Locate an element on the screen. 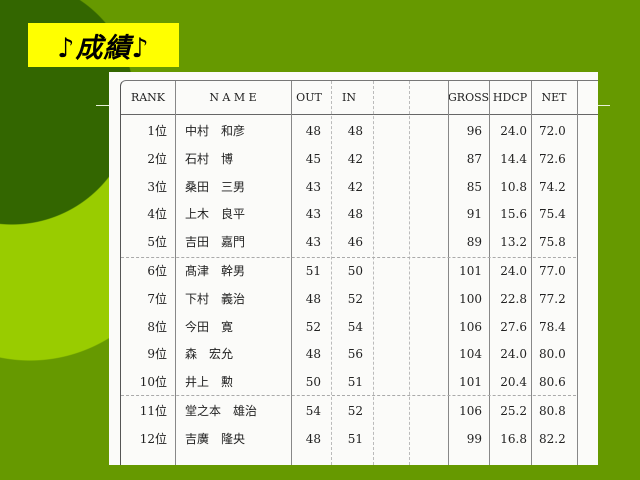 Image resolution: width=640 pixels, height=480 pixels. cell-hdcp: 25.2 is located at coordinates (513, 411).